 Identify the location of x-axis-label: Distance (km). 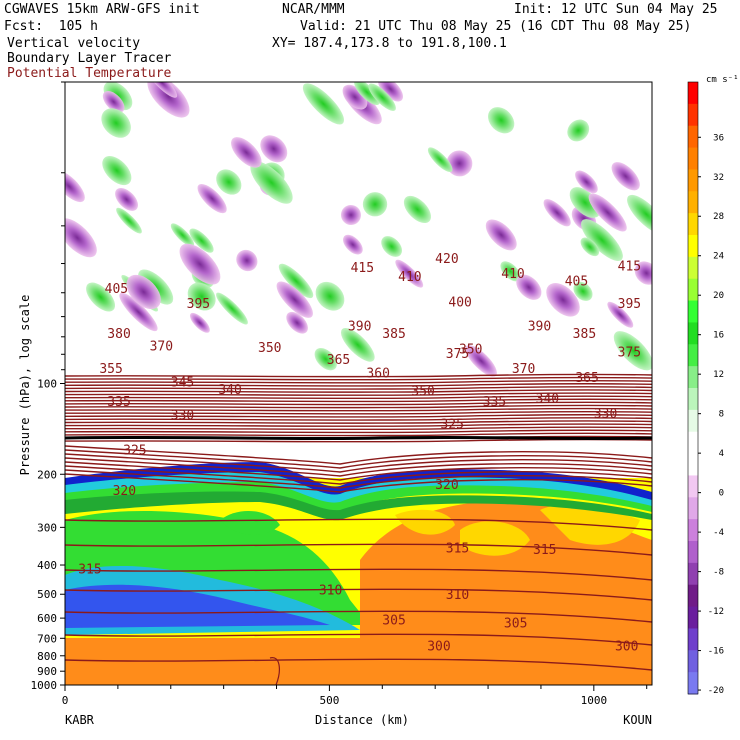
(362, 720).